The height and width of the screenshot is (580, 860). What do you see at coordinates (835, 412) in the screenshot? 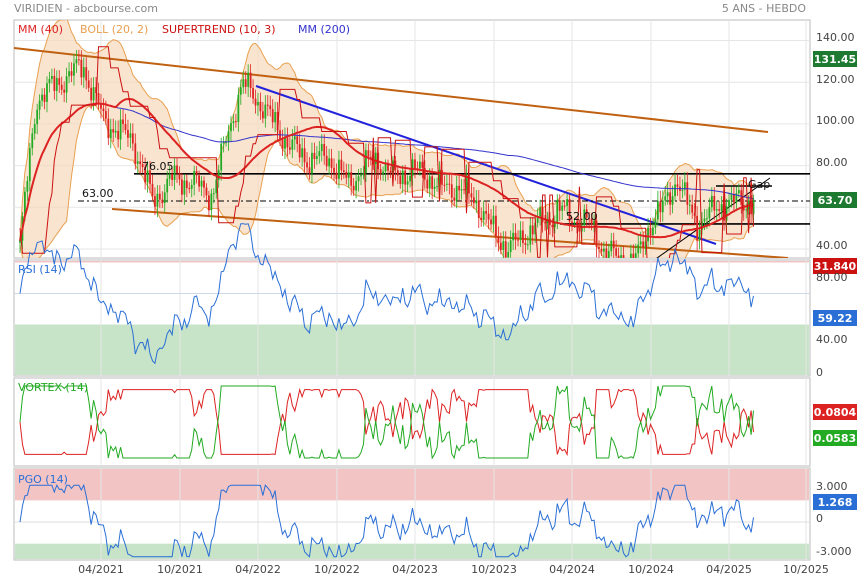
I see `vortex-neg-badge: 0.0804` at bounding box center [835, 412].